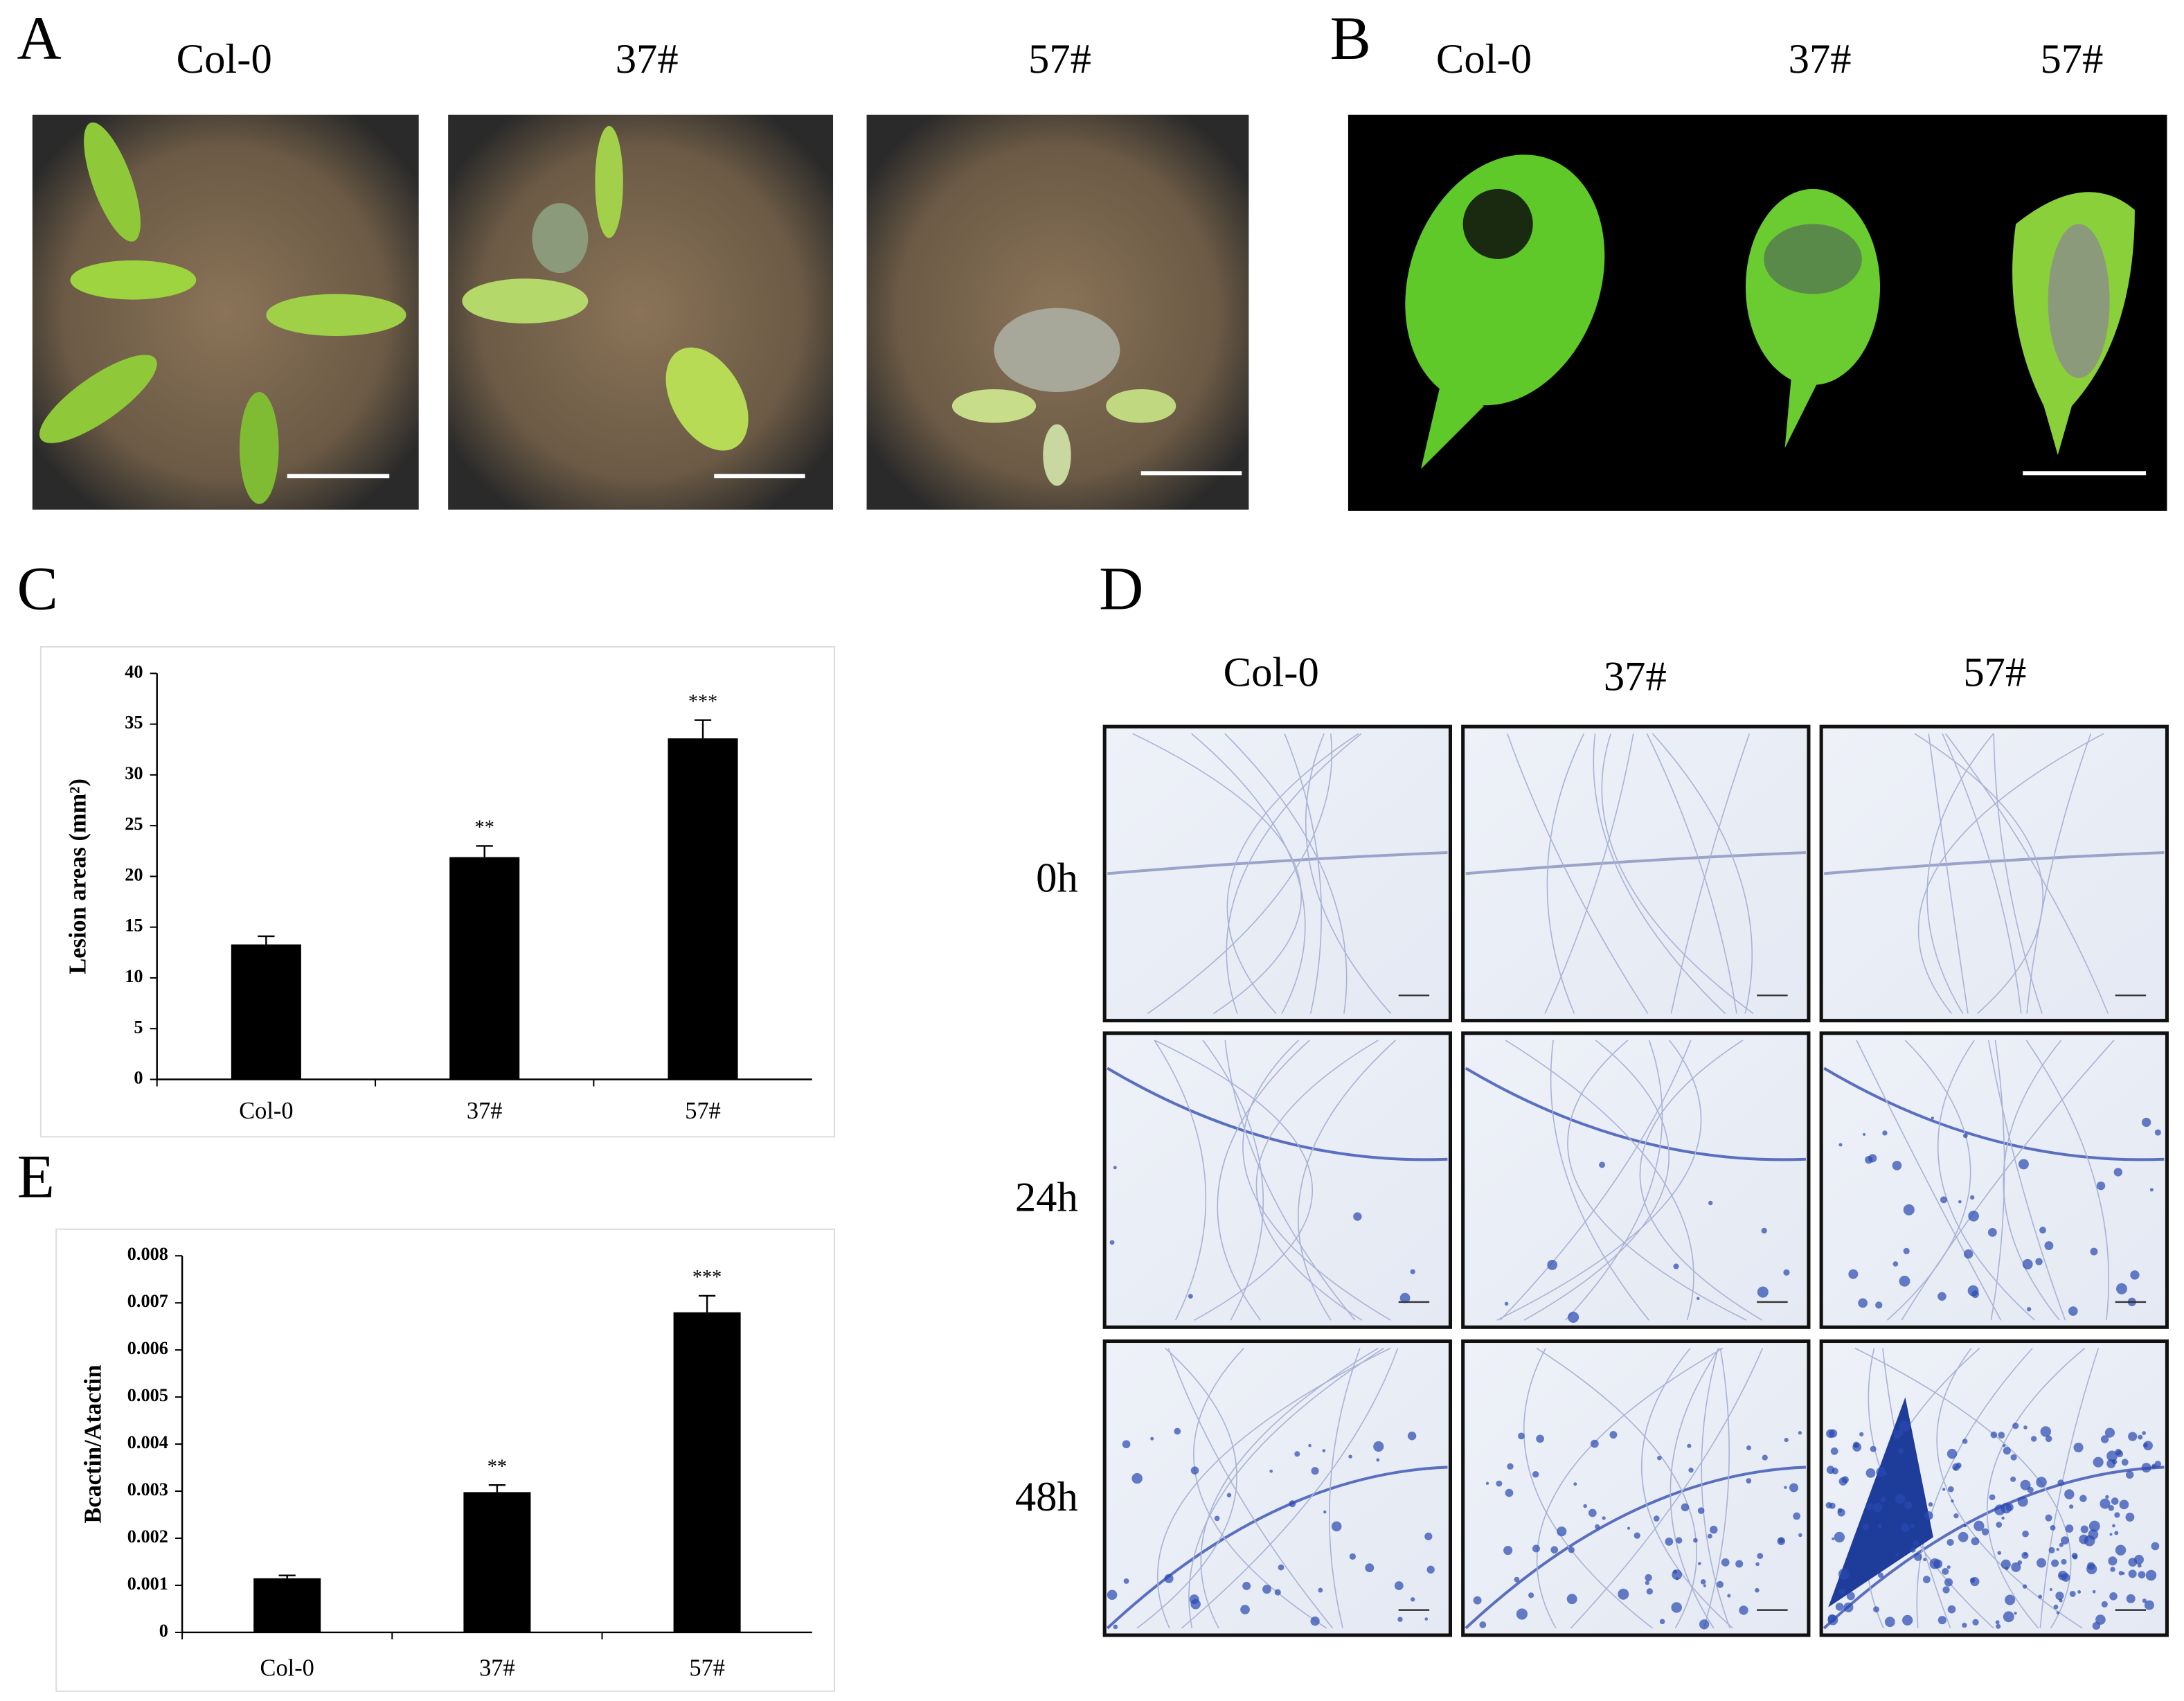 Image resolution: width=2184 pixels, height=1701 pixels. What do you see at coordinates (497, 1668) in the screenshot?
I see `x-tick-label: 37#` at bounding box center [497, 1668].